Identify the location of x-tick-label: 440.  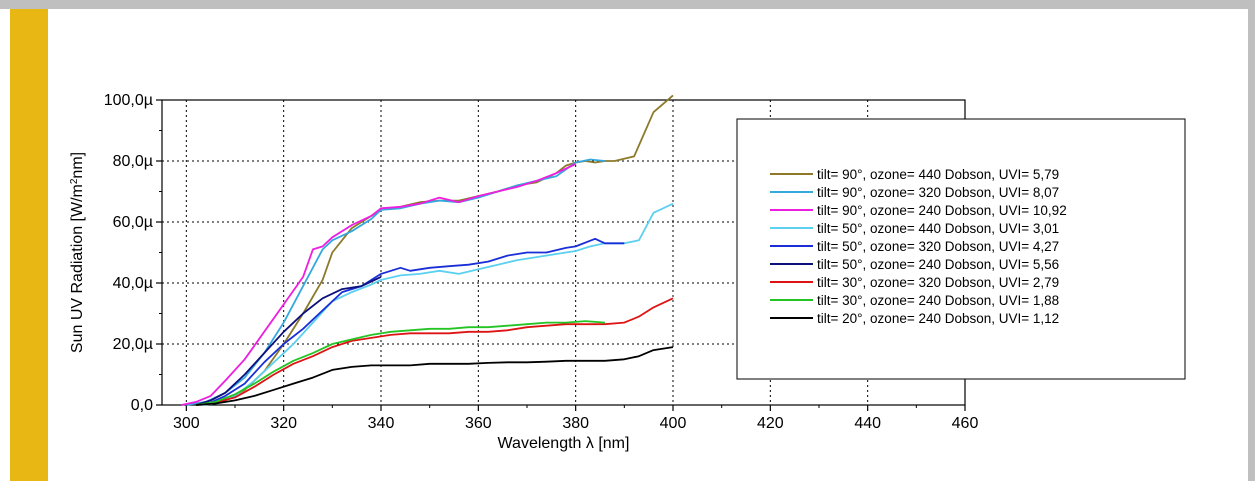
(867, 423).